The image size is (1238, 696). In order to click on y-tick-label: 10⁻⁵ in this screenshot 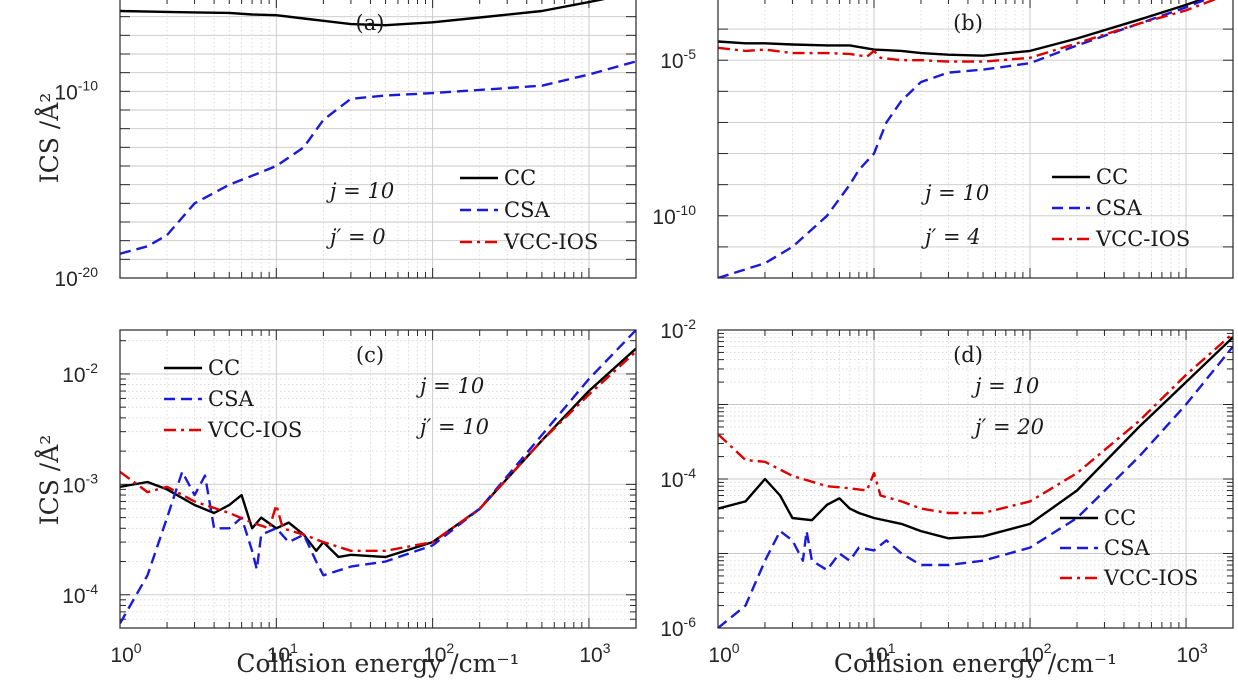, I will do `click(678, 59)`.